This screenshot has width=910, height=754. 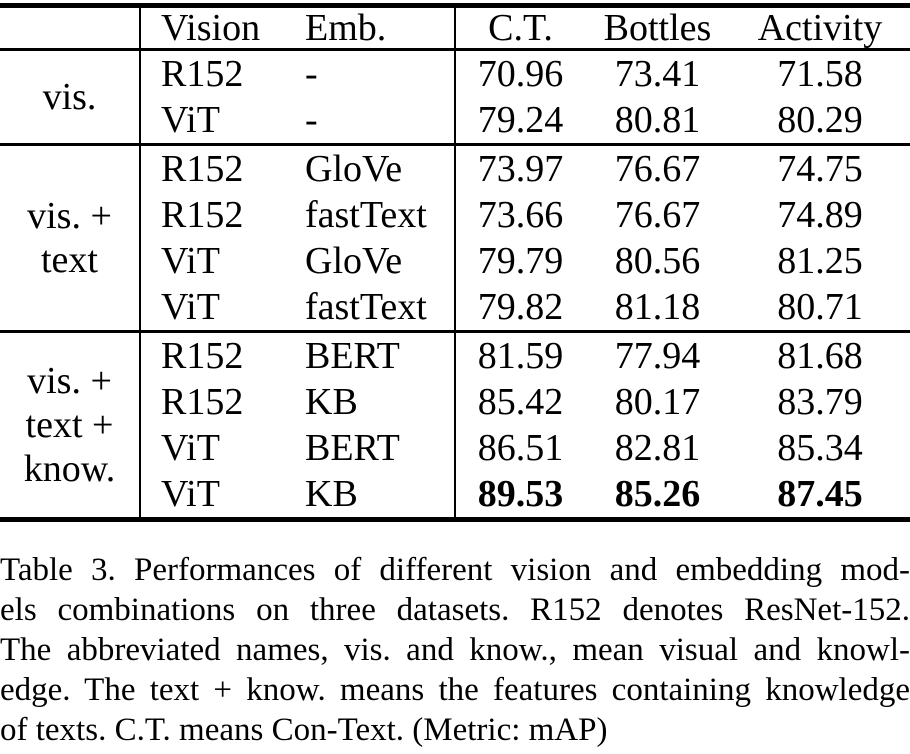 I want to click on cell-value-activity: 80.71, so click(x=820, y=307).